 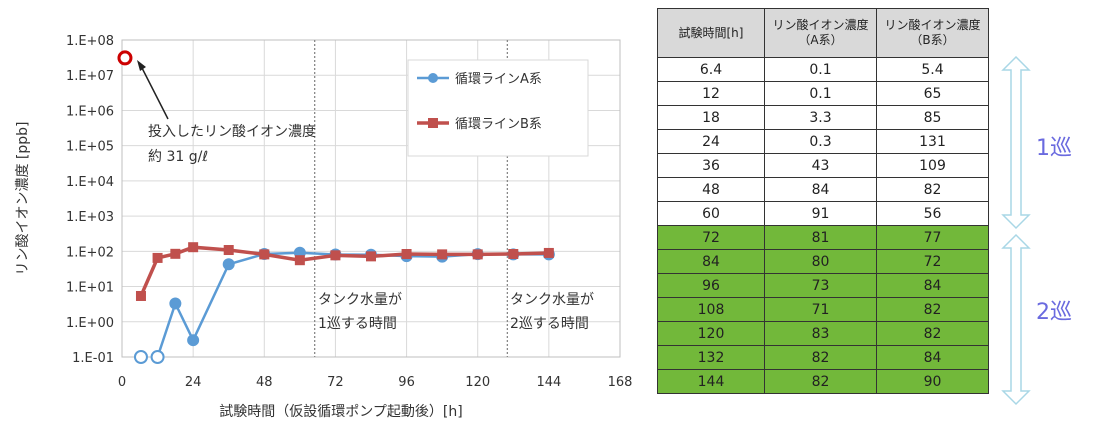 What do you see at coordinates (932, 93) in the screenshot?
I see `cell-conc-b: 65` at bounding box center [932, 93].